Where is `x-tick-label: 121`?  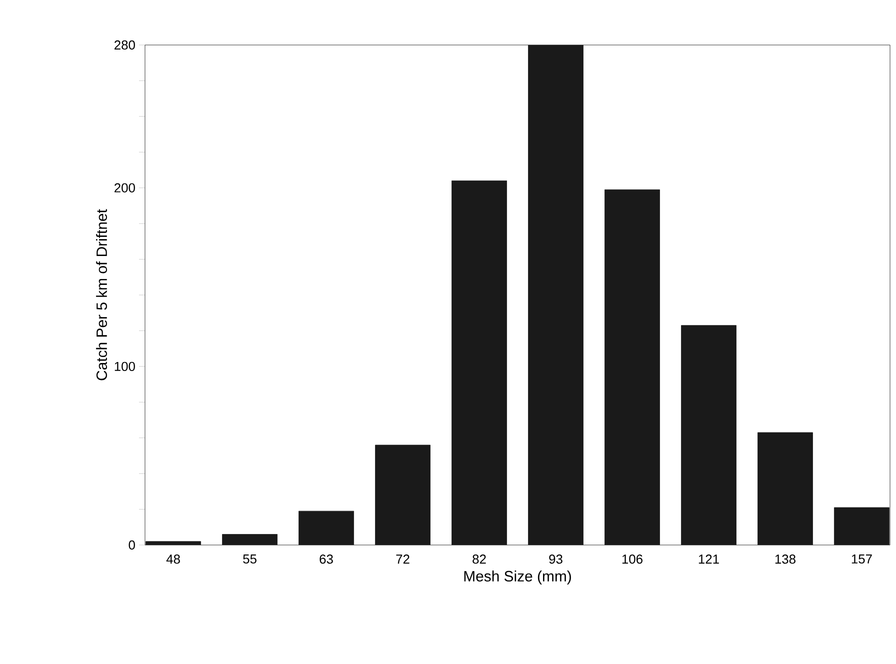
x-tick-label: 121 is located at coordinates (708, 559).